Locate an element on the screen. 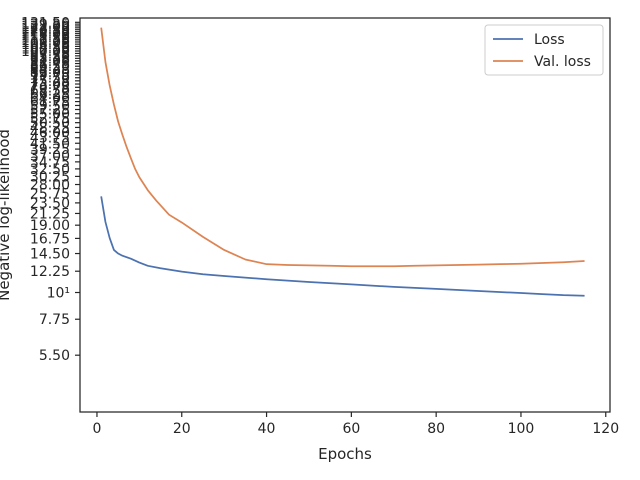 This screenshot has width=640, height=480. y-tick-label: 104.50 is located at coordinates (45, 47).